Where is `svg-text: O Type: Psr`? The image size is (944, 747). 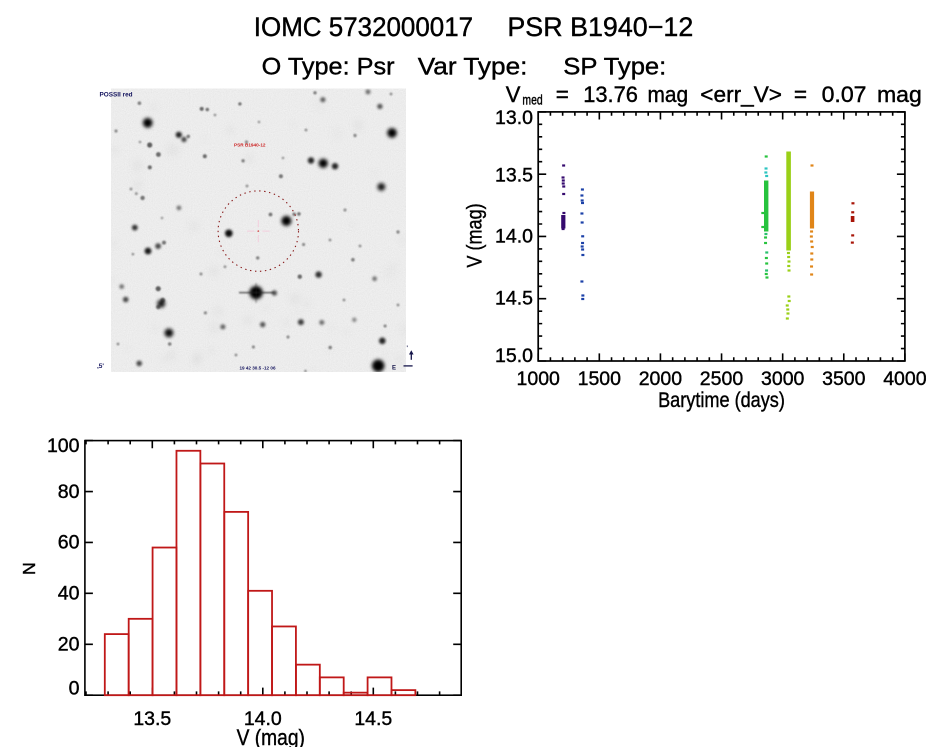
svg-text: O Type: Psr is located at coordinates (328, 67).